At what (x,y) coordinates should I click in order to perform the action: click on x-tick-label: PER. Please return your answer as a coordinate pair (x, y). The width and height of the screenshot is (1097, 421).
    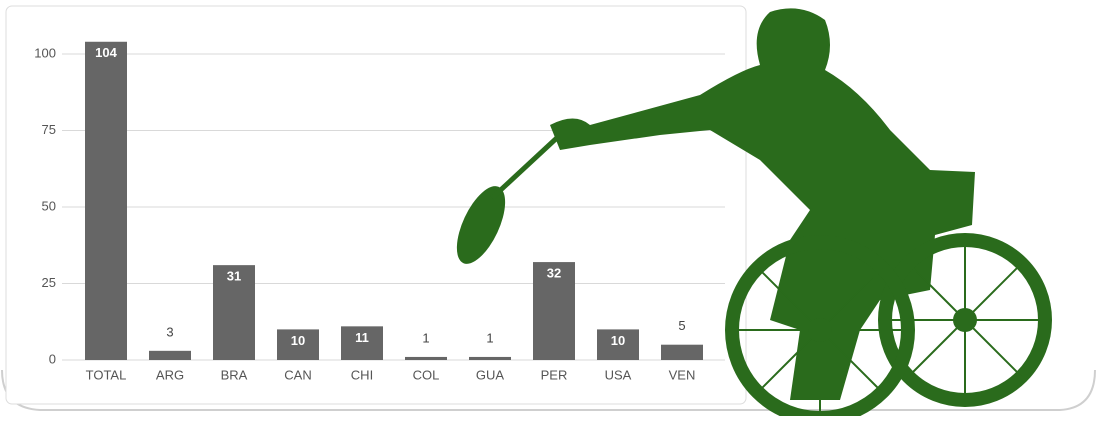
    Looking at the image, I should click on (554, 374).